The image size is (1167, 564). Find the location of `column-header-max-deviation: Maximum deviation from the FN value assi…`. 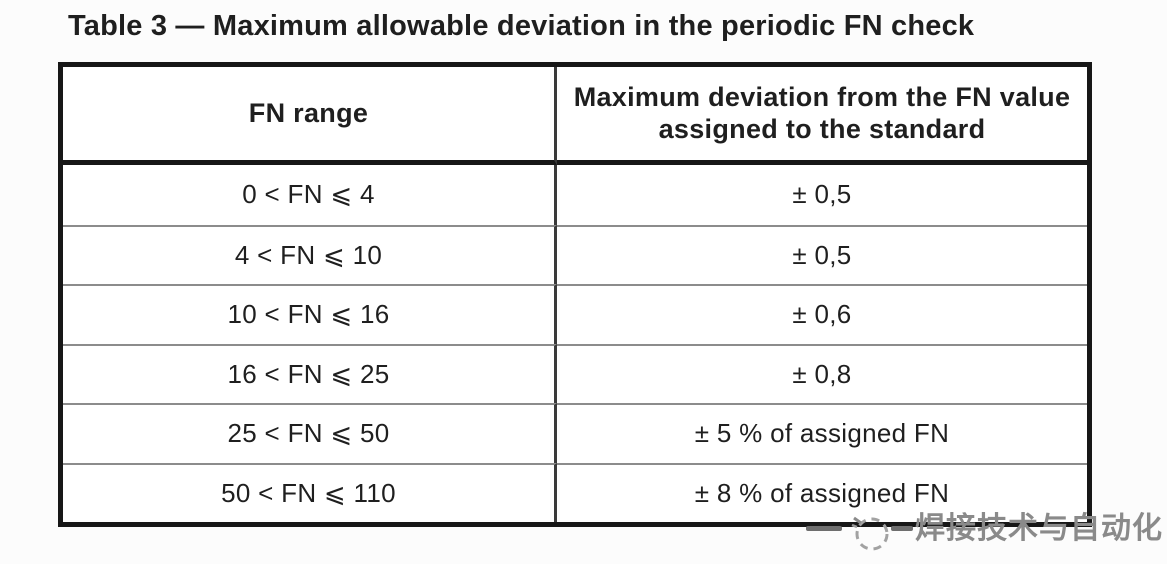

column-header-max-deviation: Maximum deviation from the FN value assi… is located at coordinates (822, 116).